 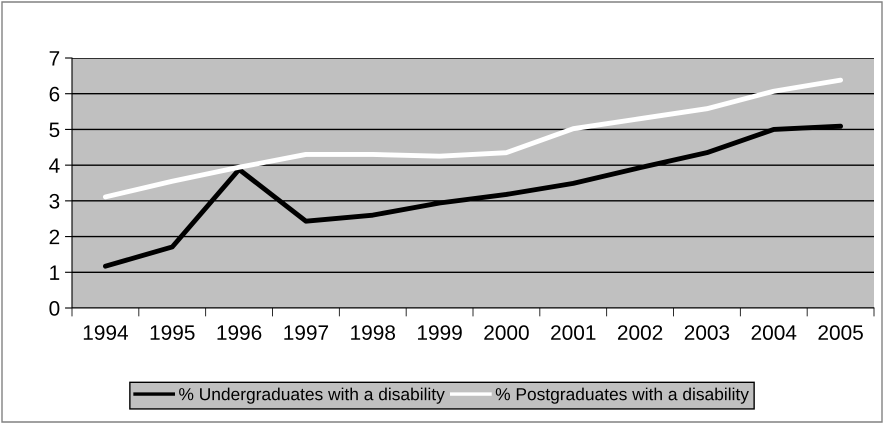 I want to click on x-tick-label: 2000, so click(x=506, y=332).